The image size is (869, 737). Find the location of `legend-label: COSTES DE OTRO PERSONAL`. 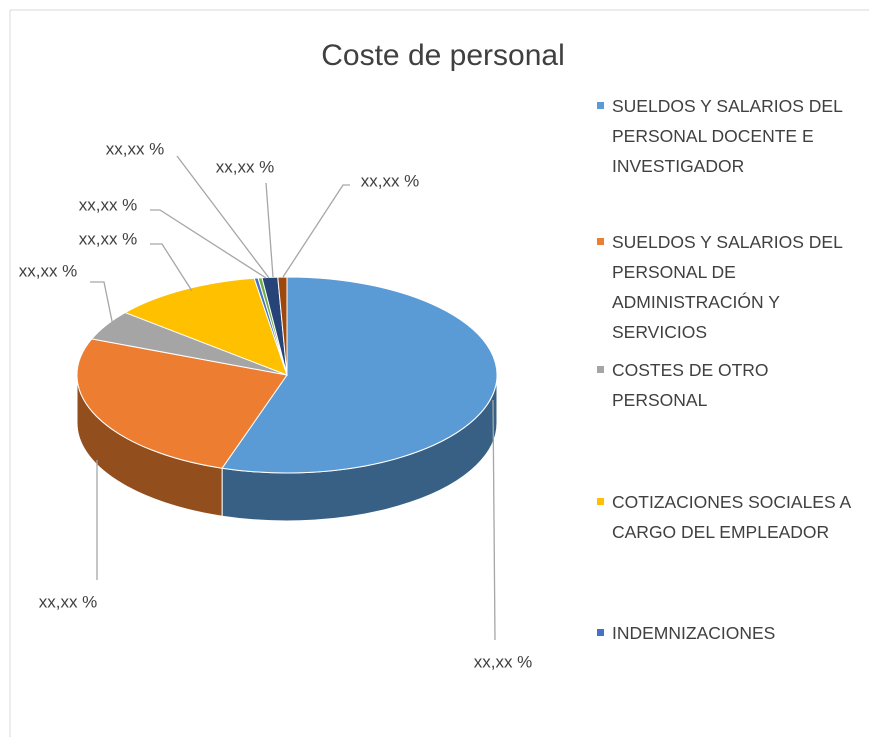

legend-label: COSTES DE OTRO PERSONAL is located at coordinates (690, 385).